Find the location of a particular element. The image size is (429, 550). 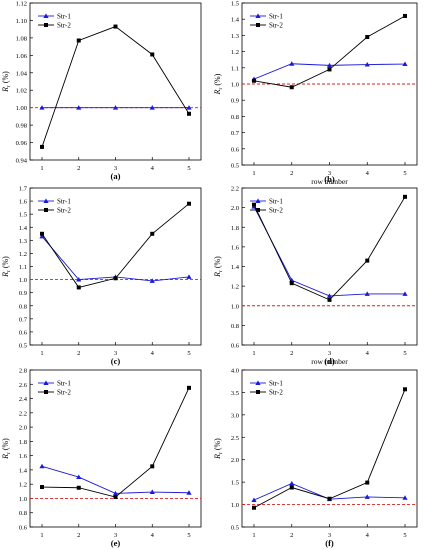

y-tick-label: 0.96 is located at coordinates (22, 143).